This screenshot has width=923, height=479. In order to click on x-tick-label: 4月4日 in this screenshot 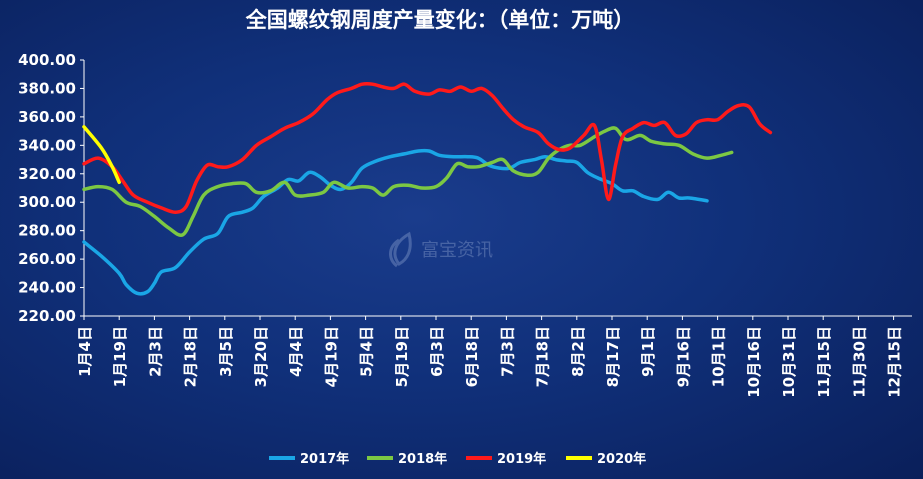, I will do `click(296, 351)`.